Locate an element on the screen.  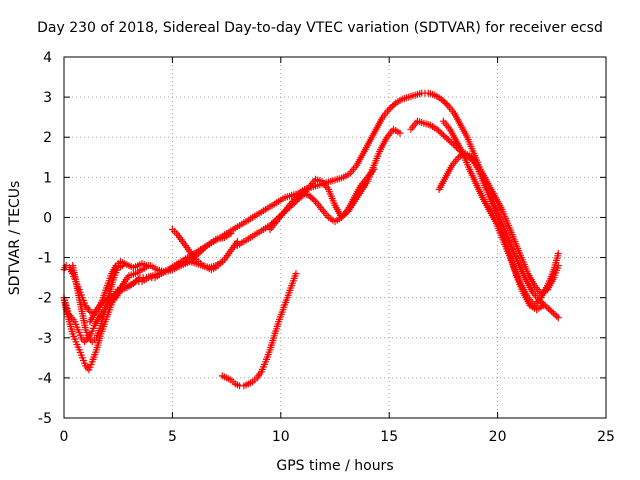
y-tick-labels: -5 -4 -3 -2 -1 0 1 2 3 4 is located at coordinates (45, 238).